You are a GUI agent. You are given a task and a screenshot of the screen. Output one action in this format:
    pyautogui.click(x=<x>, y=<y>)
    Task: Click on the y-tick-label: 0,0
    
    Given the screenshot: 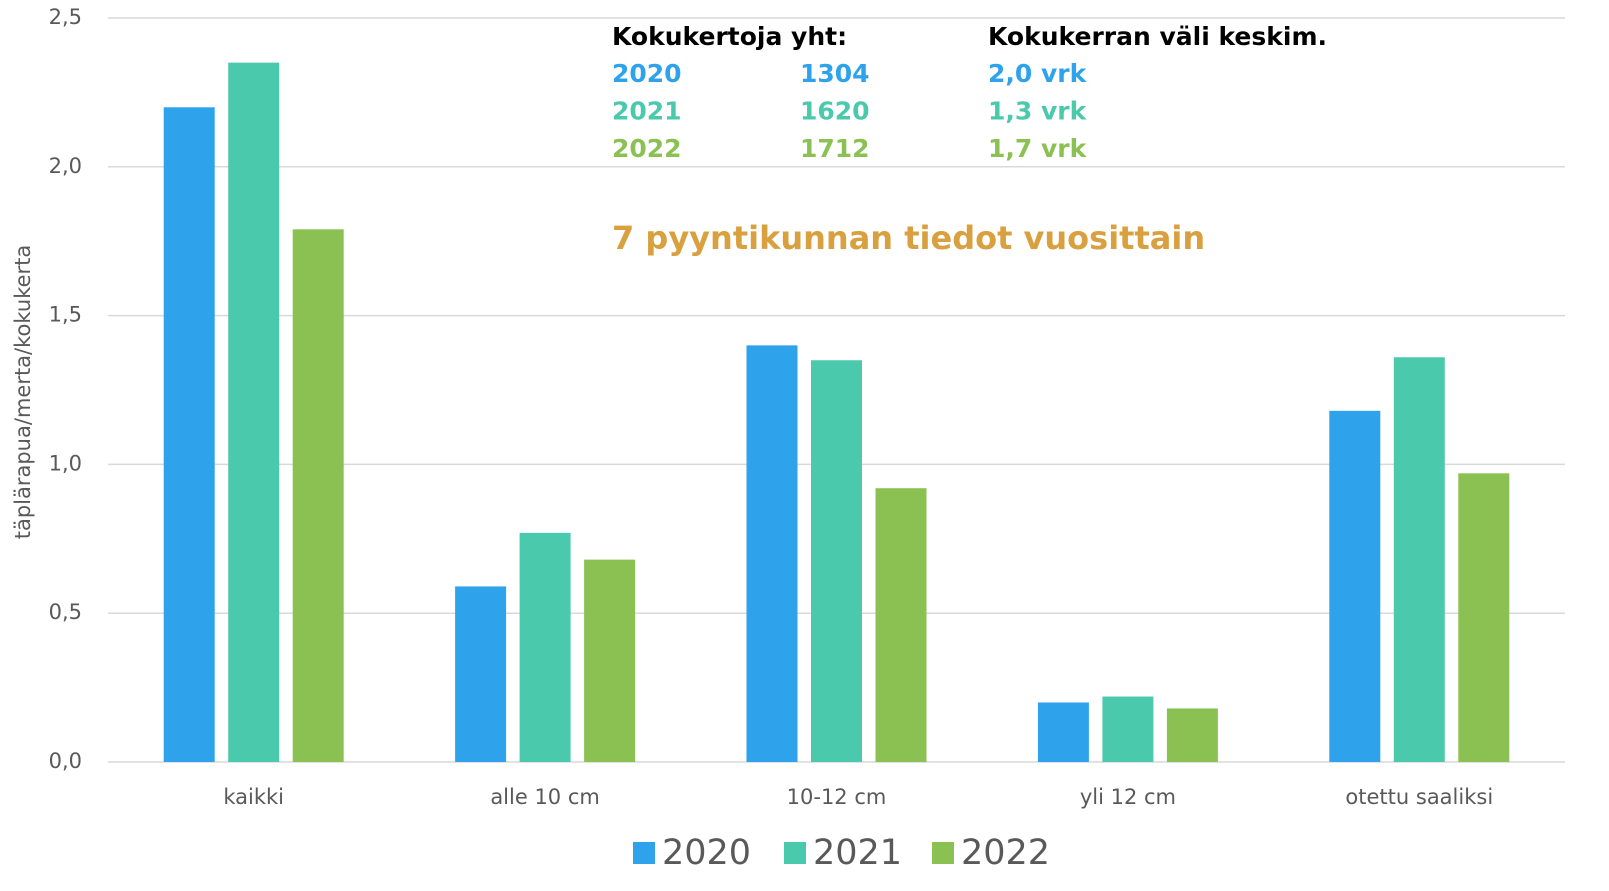 What is the action you would take?
    pyautogui.click(x=65, y=761)
    